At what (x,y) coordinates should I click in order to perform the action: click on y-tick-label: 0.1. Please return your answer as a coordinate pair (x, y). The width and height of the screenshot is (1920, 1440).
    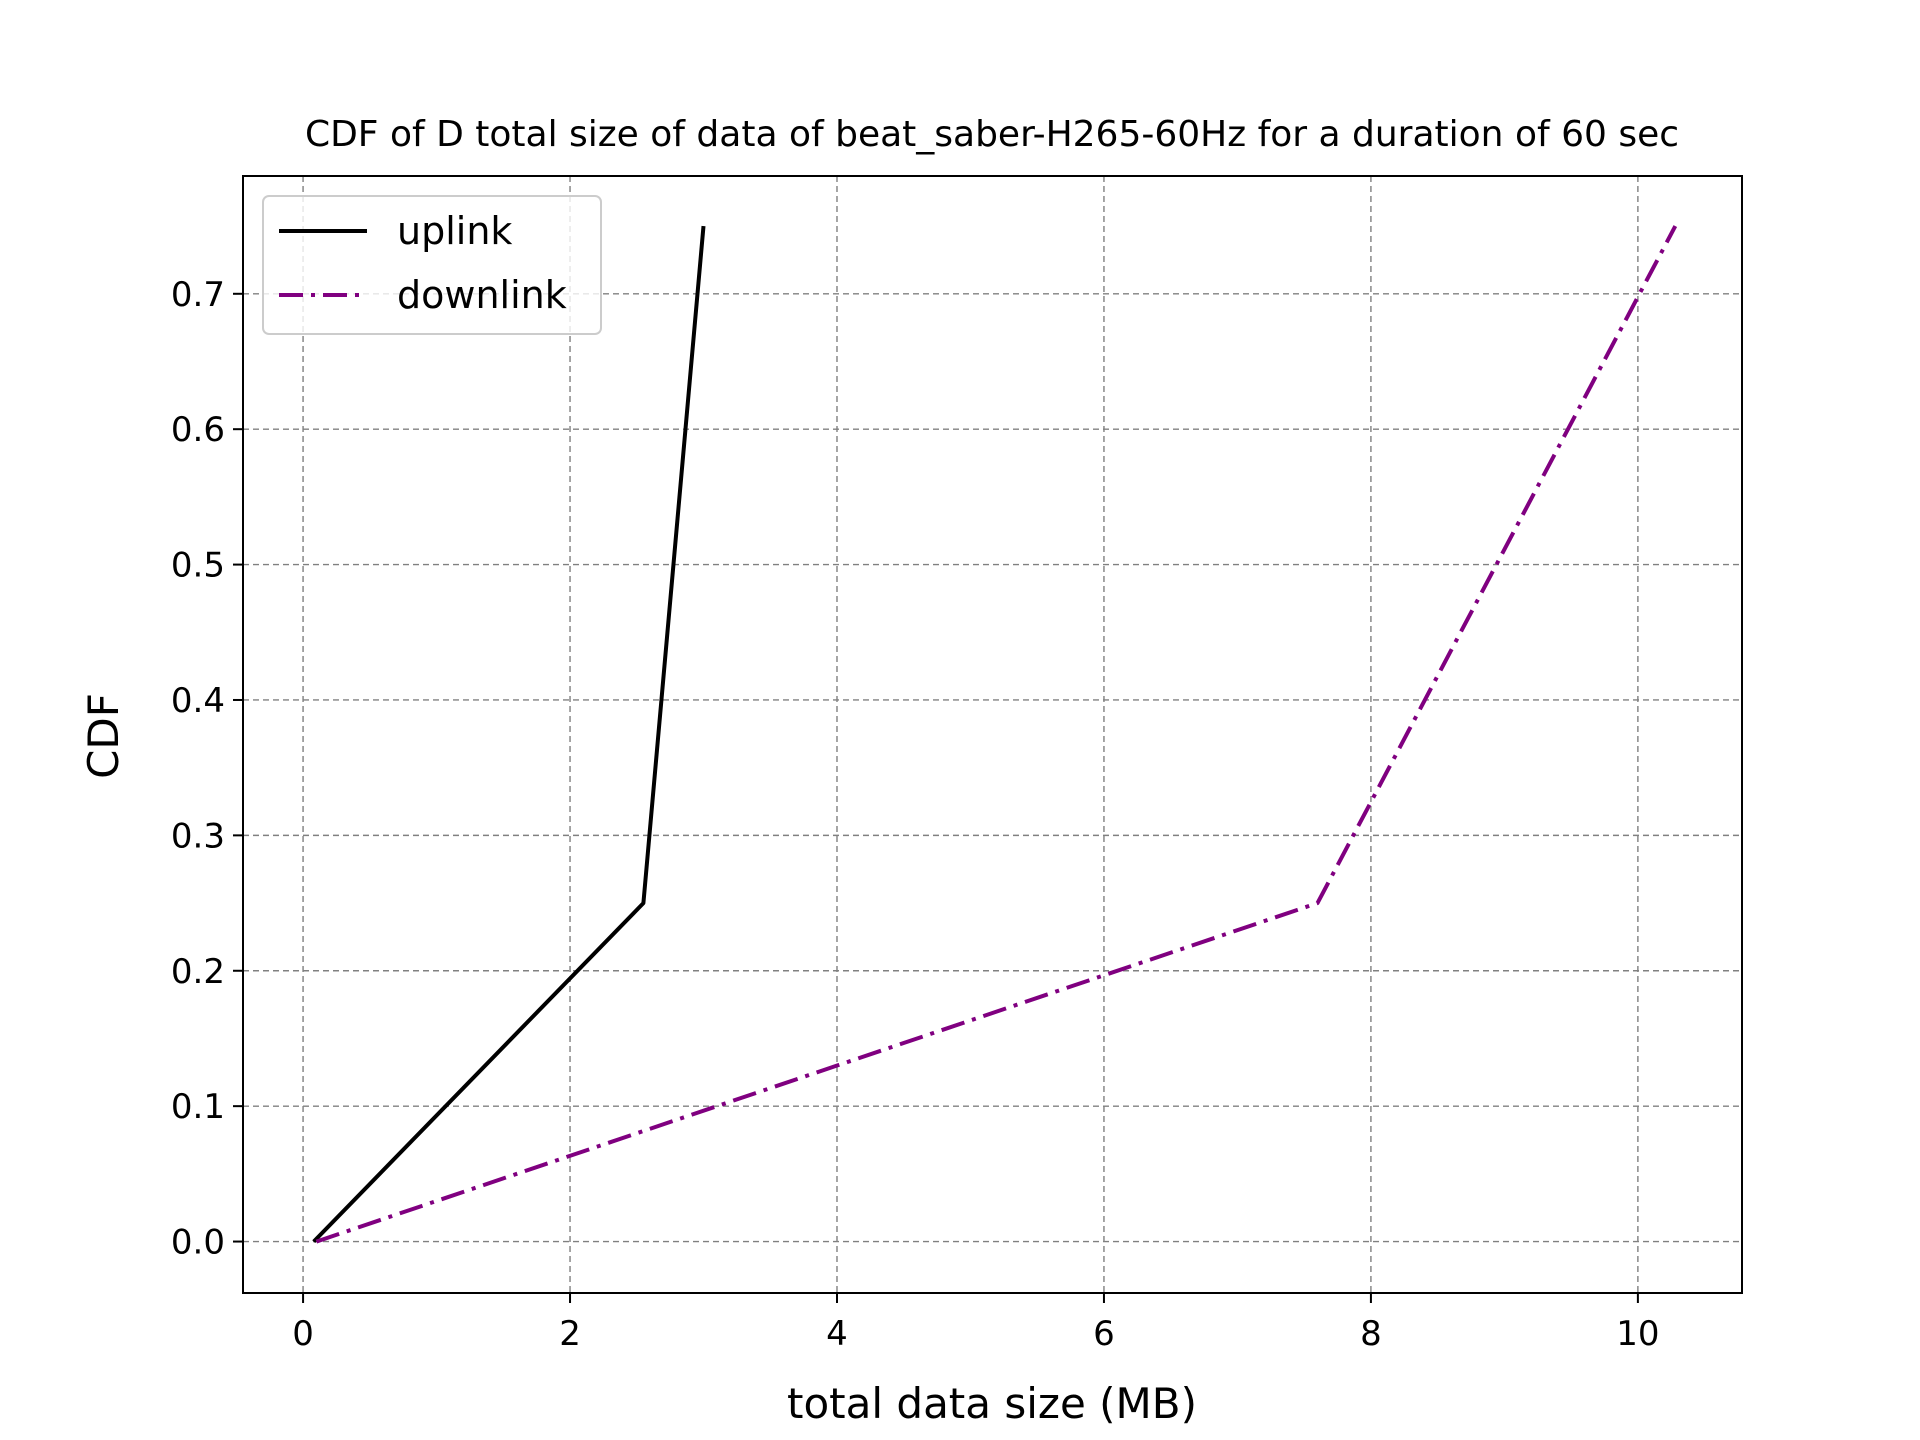
    Looking at the image, I should click on (198, 1107).